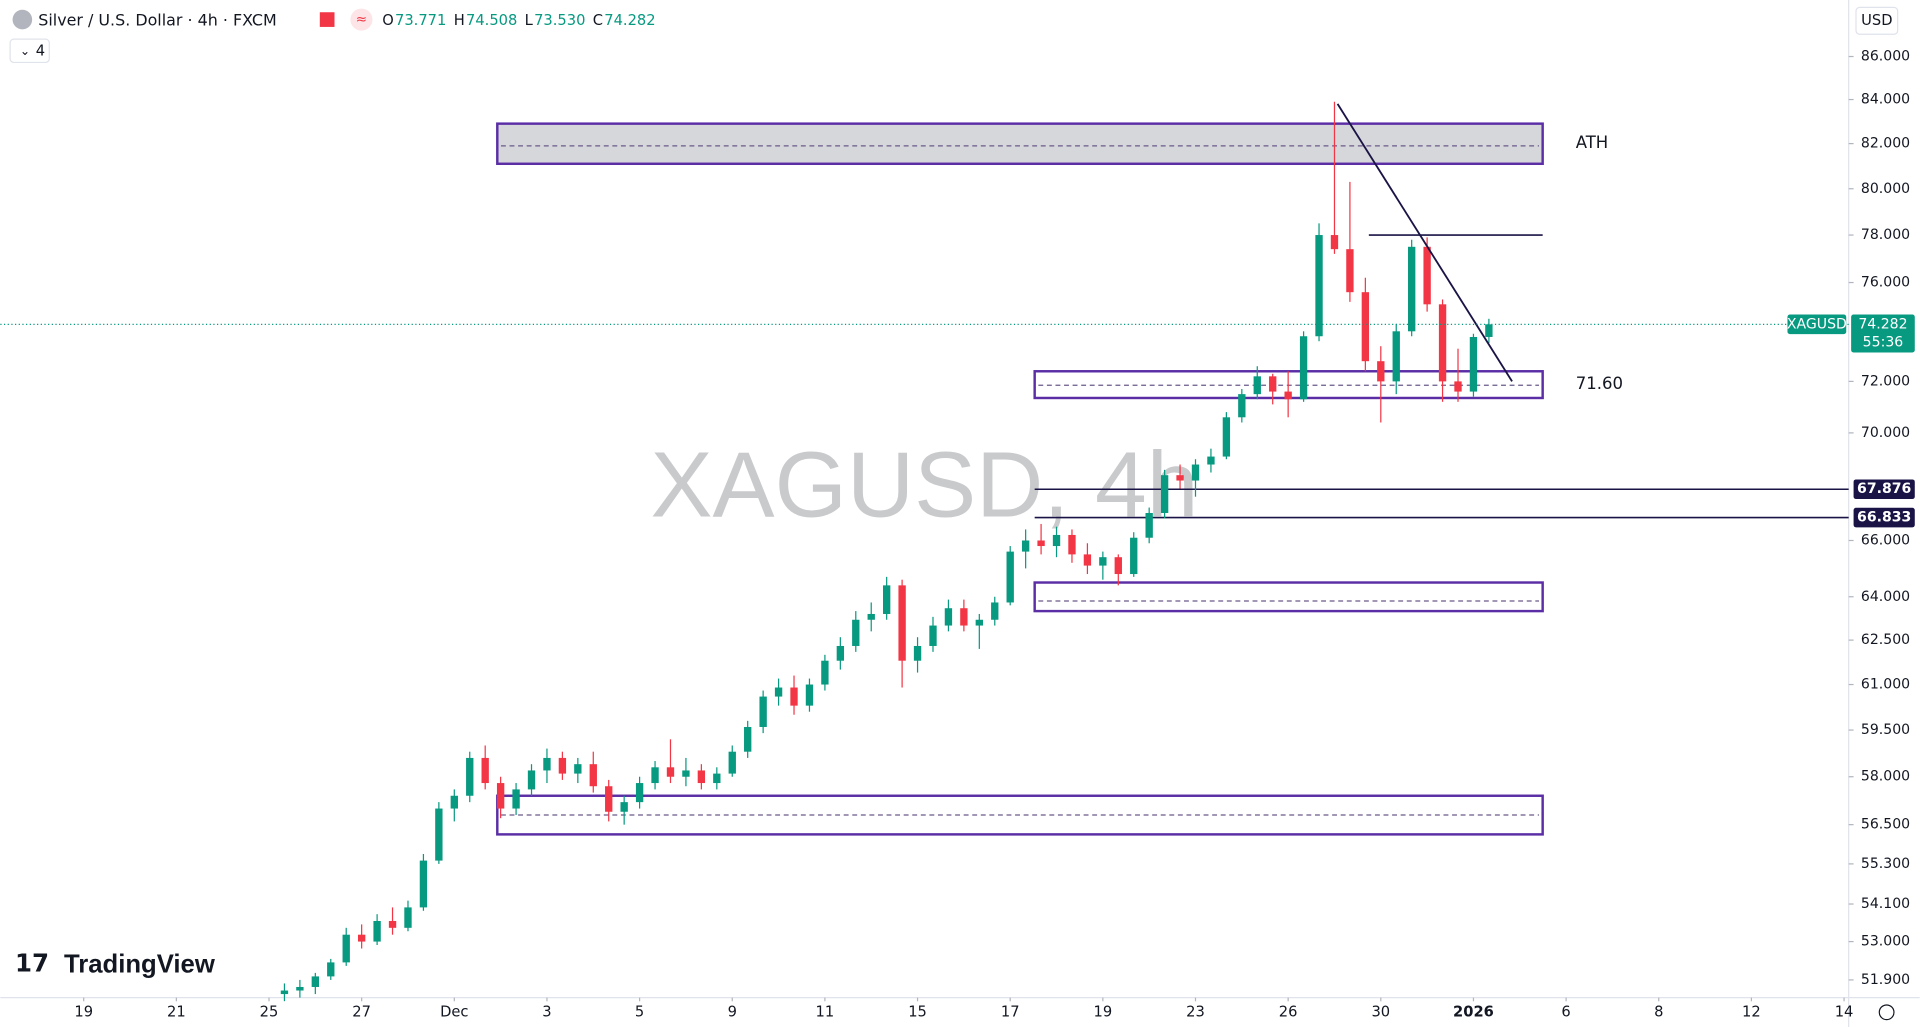  Describe the element at coordinates (1592, 142) in the screenshot. I see `zone-label: ATH` at that location.